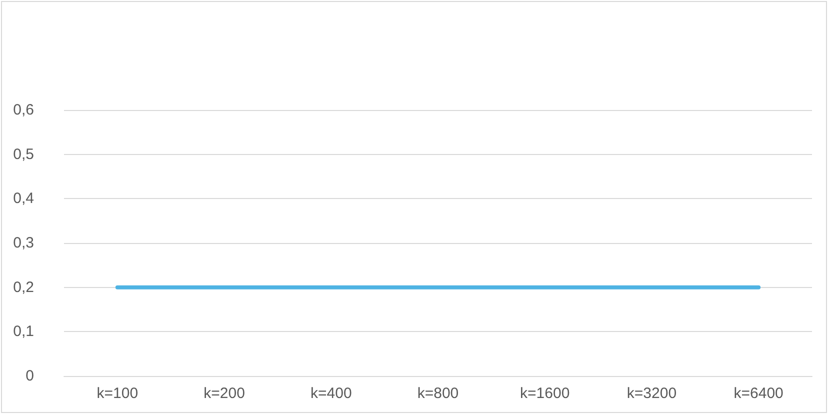  I want to click on y-tick-label: 0,4, so click(23, 199).